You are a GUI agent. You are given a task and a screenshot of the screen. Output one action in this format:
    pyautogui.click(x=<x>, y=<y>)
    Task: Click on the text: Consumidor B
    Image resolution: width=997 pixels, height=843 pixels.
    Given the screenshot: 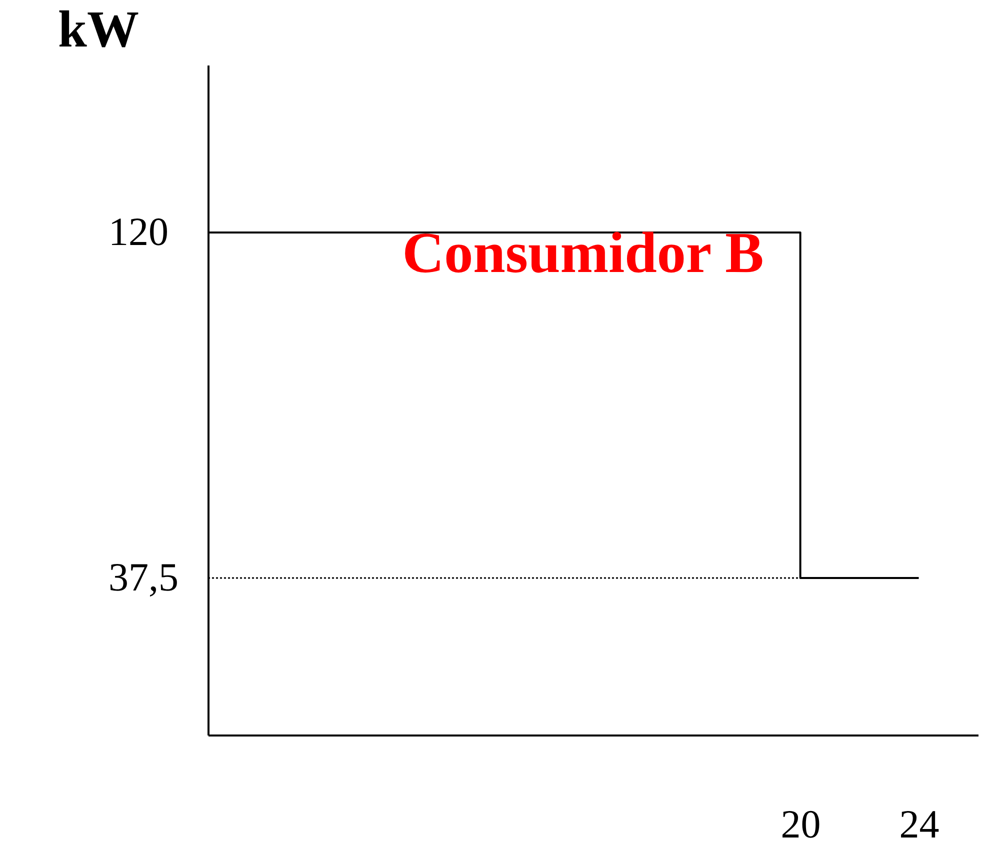 What is the action you would take?
    pyautogui.click(x=583, y=252)
    